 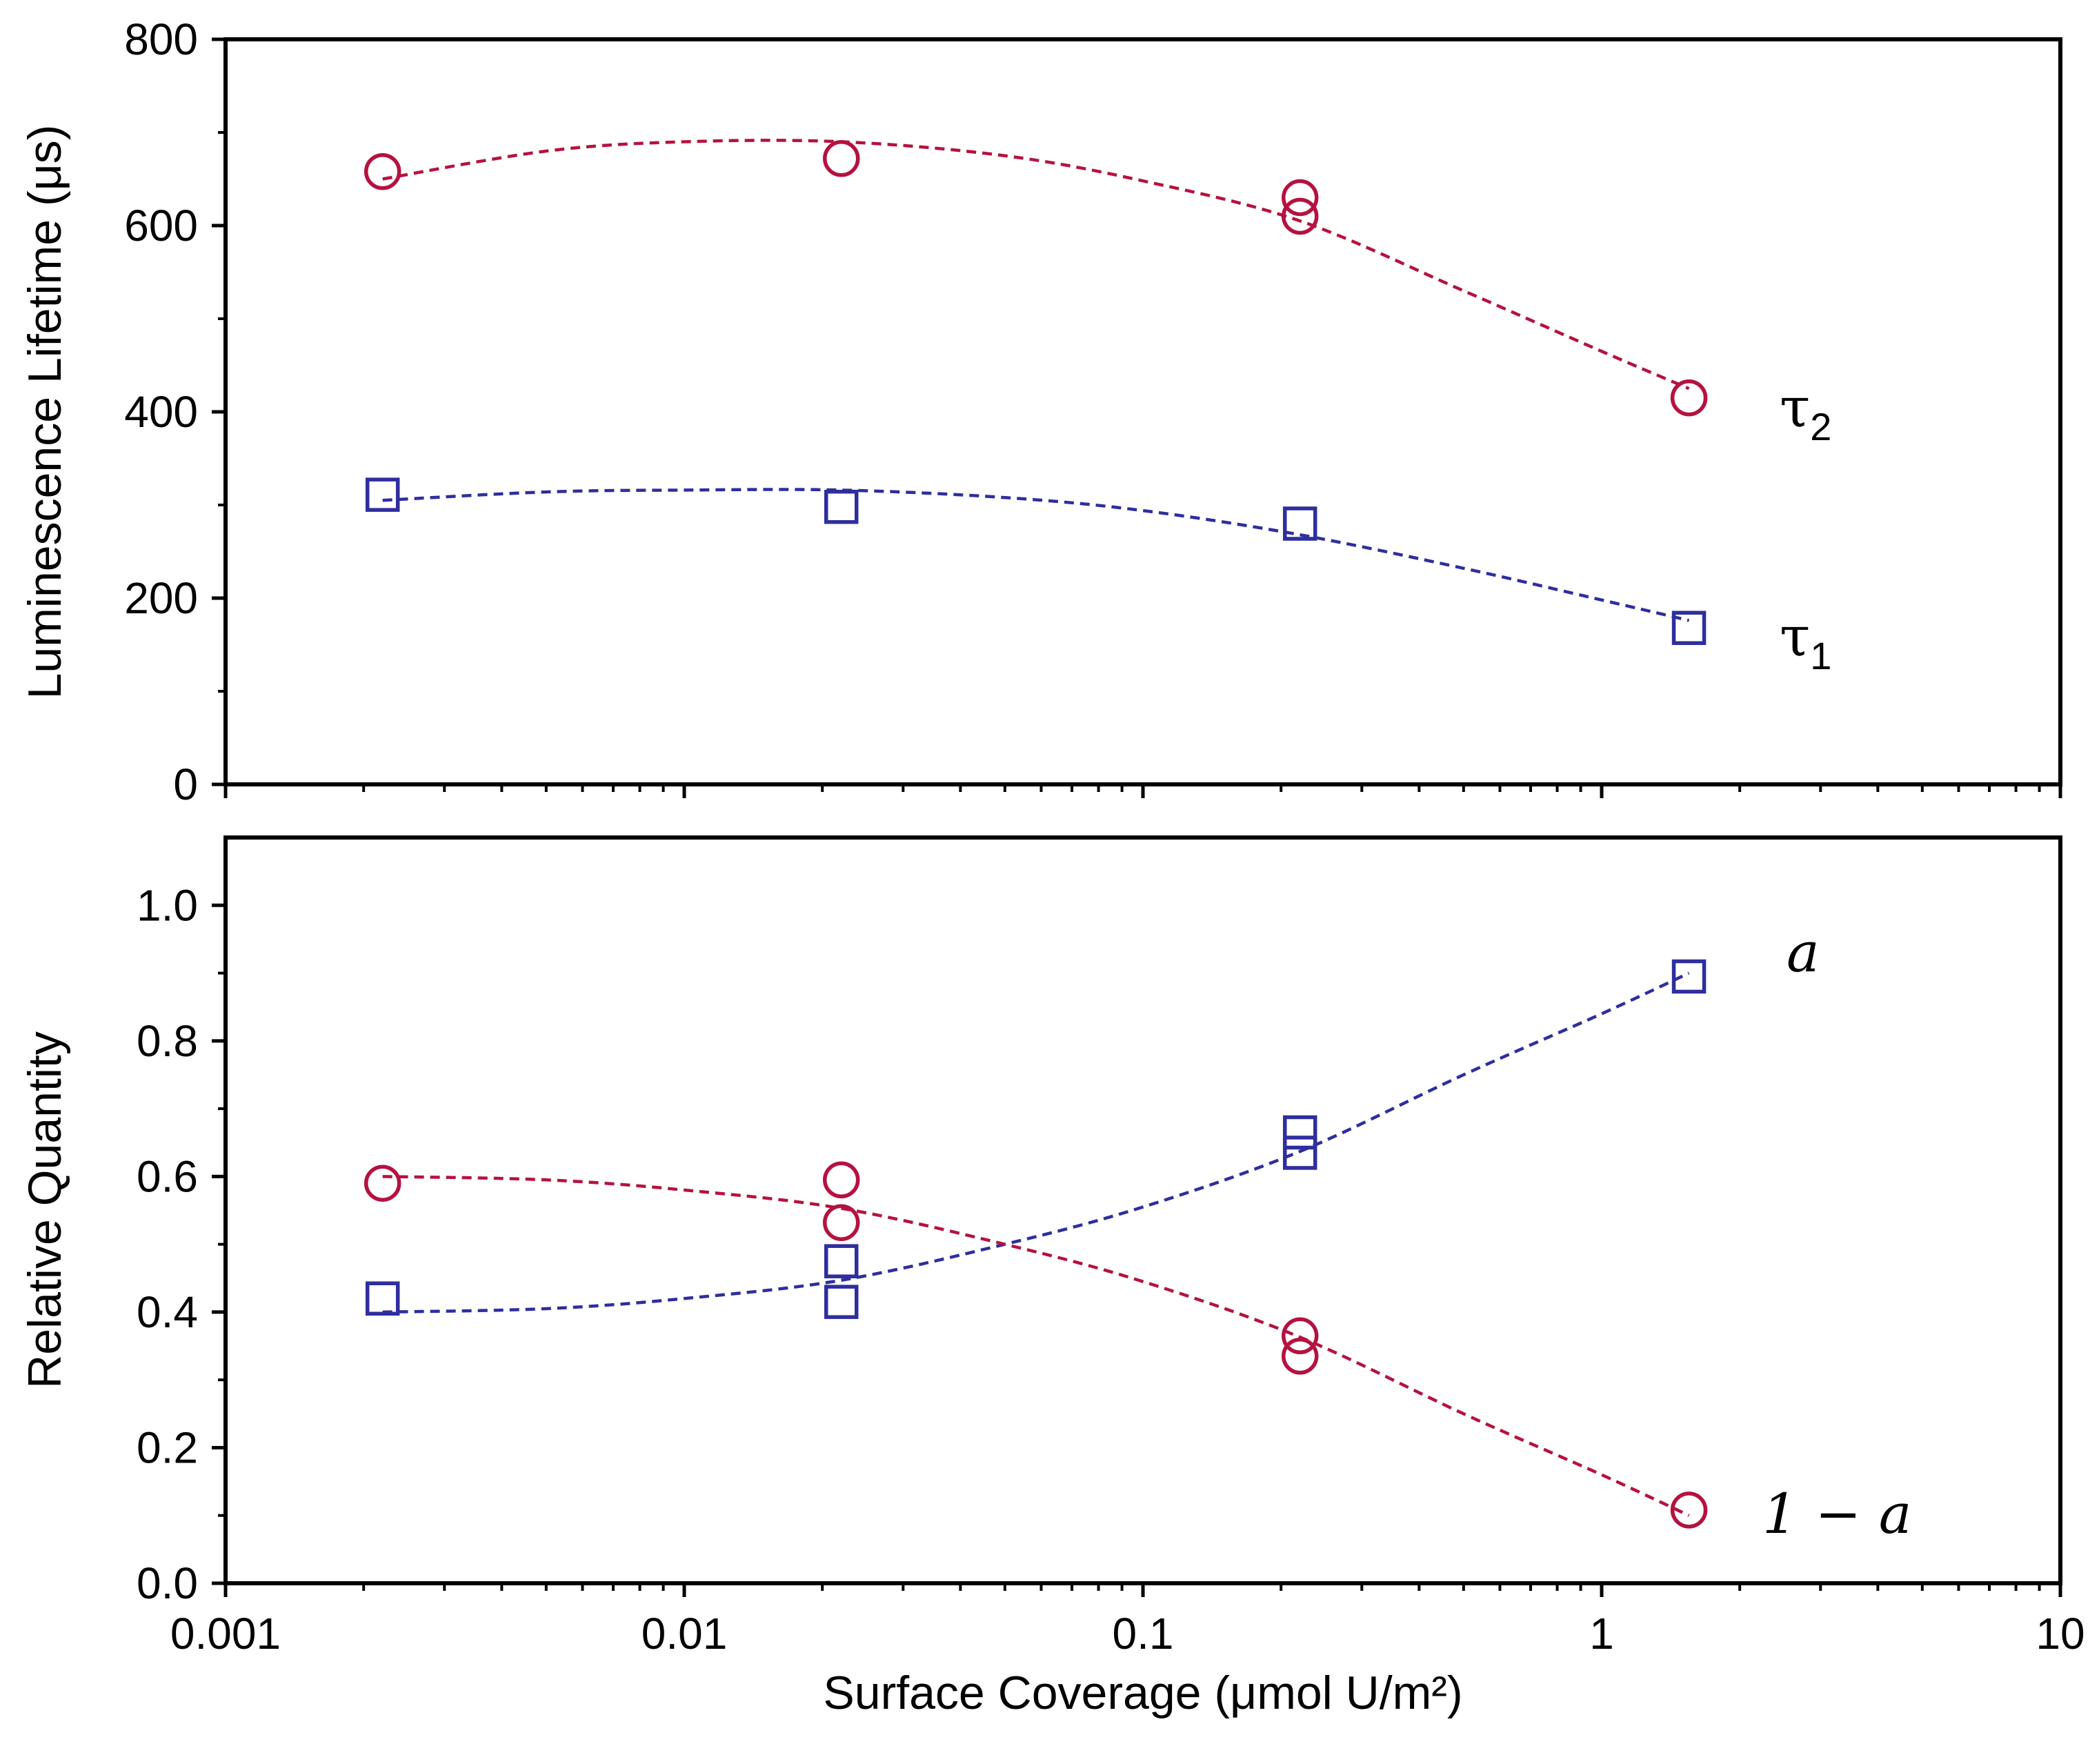 What do you see at coordinates (161, 412) in the screenshot?
I see `y-tick-label: 400` at bounding box center [161, 412].